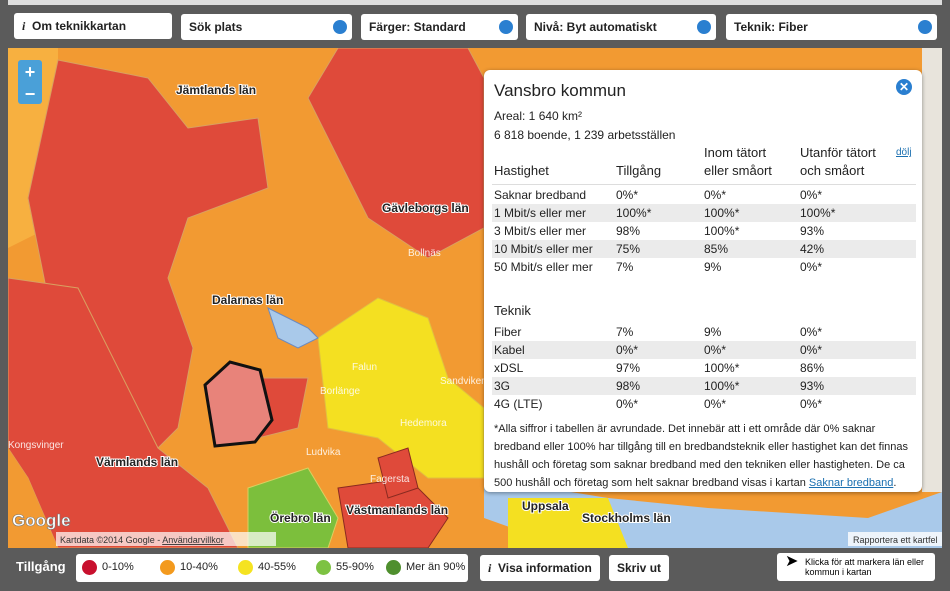  I want to click on table-cell: 1 Mbit/s eller mer, so click(540, 213).